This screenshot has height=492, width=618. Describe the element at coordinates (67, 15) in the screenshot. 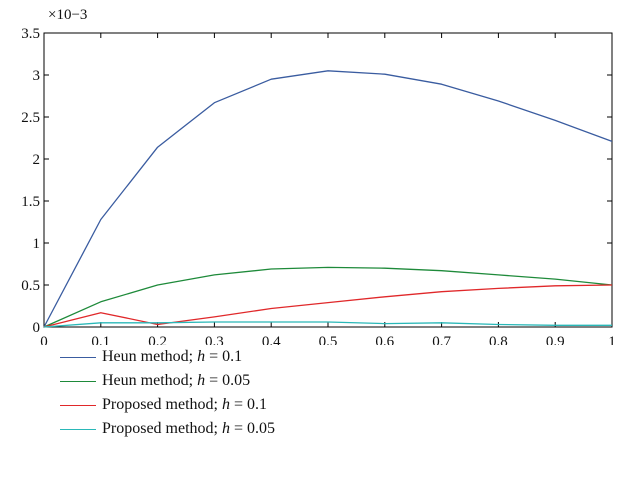

I see `y-exponent-label: ×10−3` at that location.